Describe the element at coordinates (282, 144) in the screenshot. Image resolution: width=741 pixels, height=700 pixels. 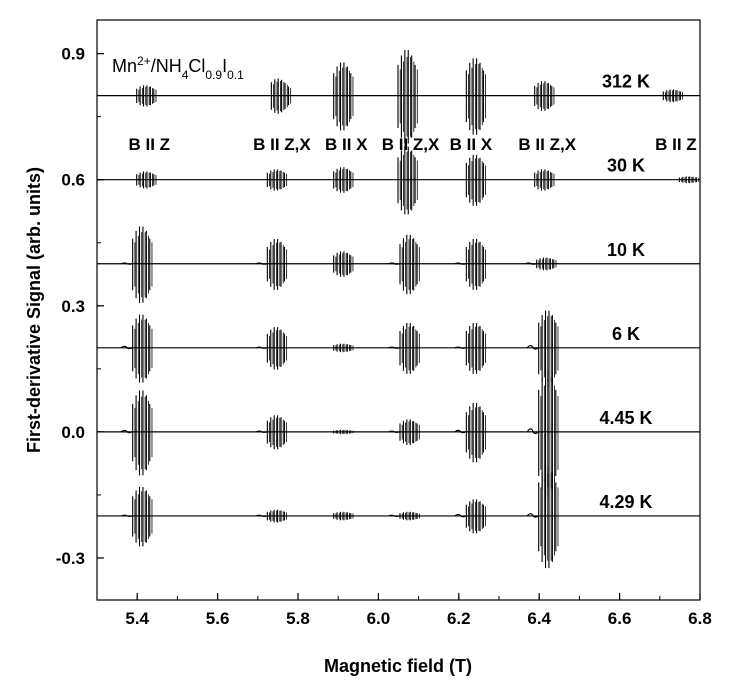
I see `orientation-label-1: B II Z,X` at that location.